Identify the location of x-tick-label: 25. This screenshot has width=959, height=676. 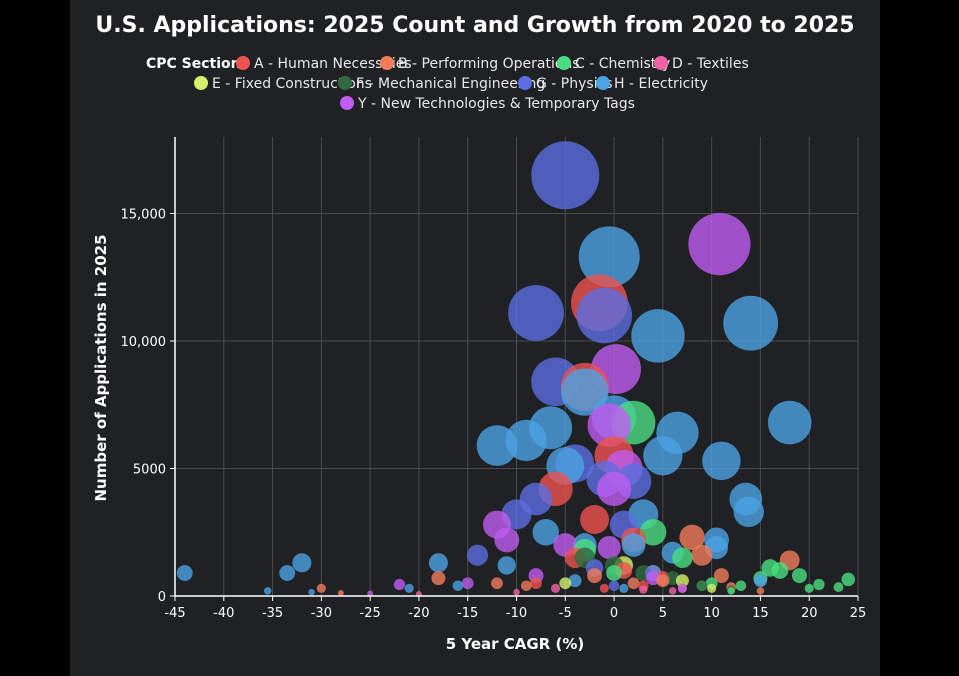
(858, 613).